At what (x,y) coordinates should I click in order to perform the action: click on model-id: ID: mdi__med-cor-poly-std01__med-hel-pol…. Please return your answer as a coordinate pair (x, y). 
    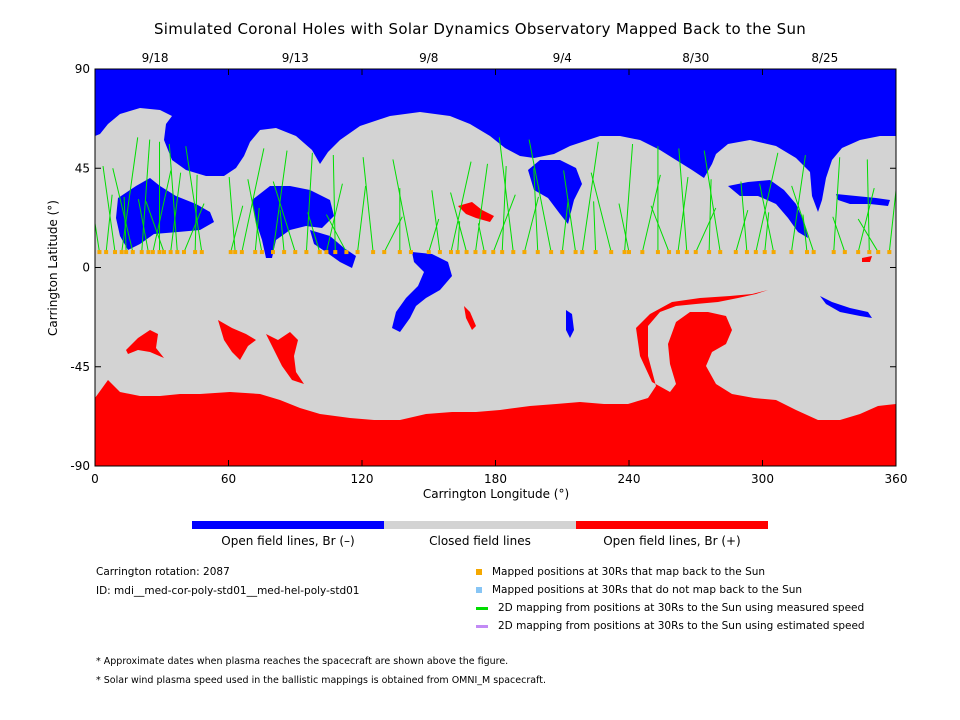
    Looking at the image, I should click on (228, 591).